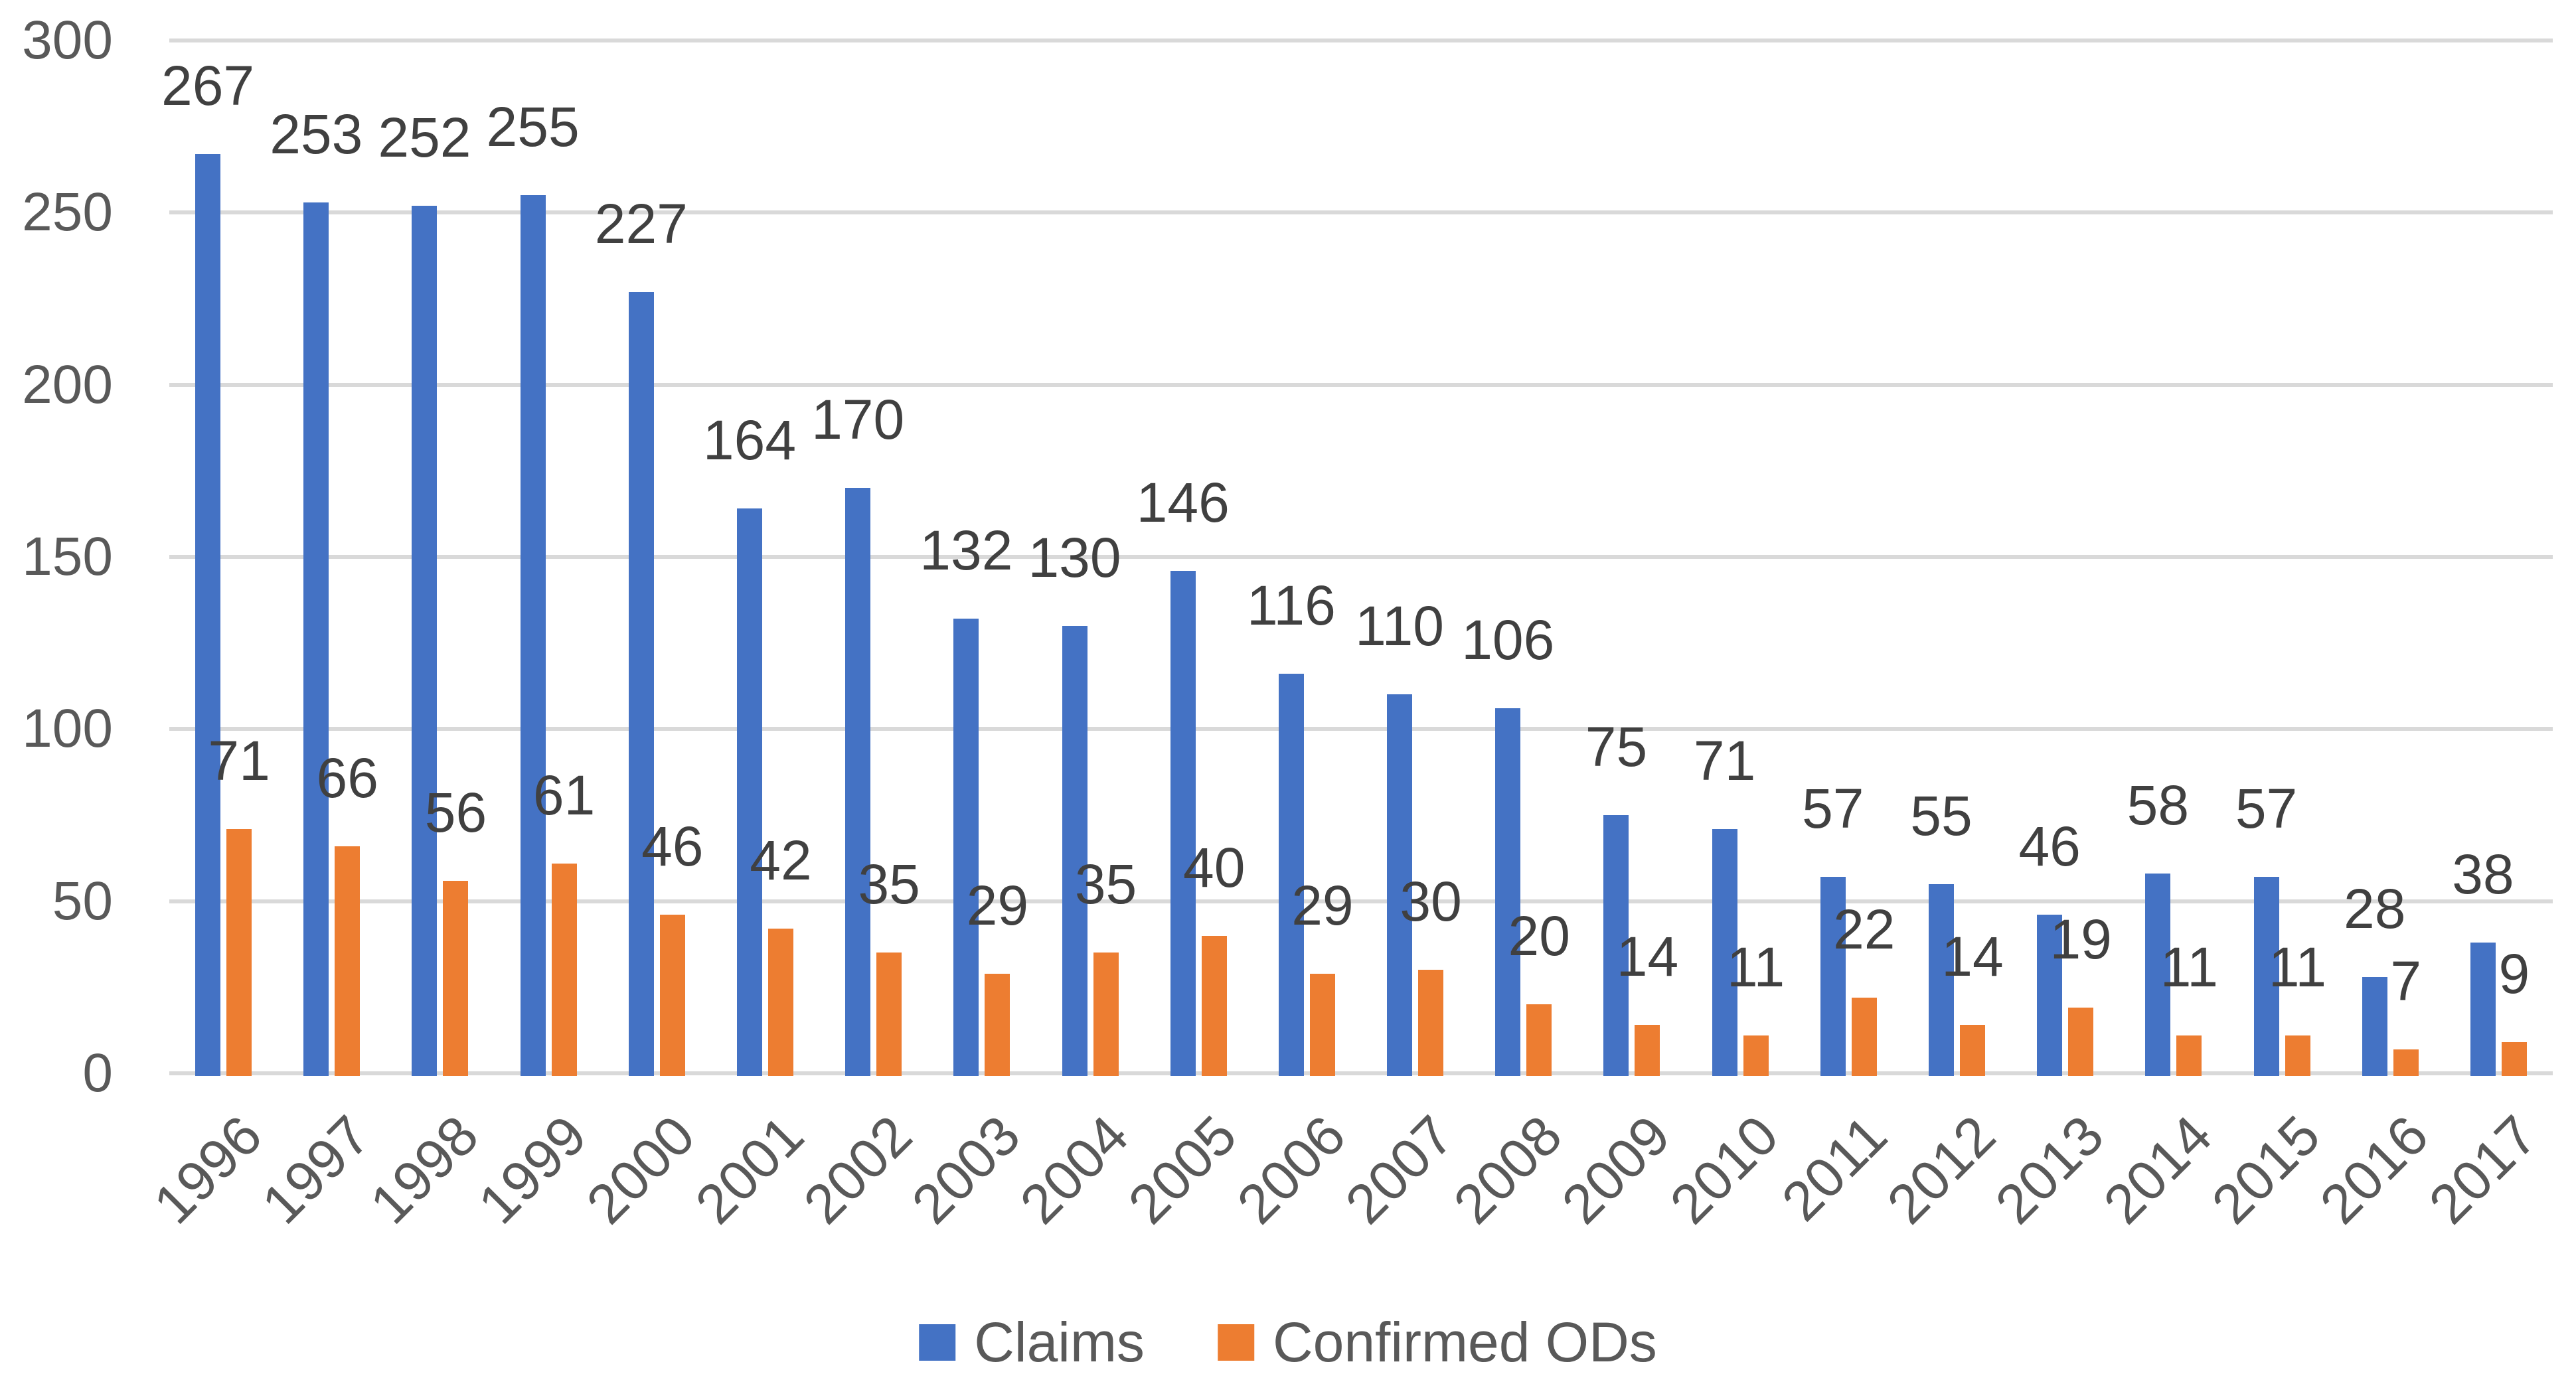  Describe the element at coordinates (2049, 847) in the screenshot. I see `data-label-claims-2013: 46` at that location.